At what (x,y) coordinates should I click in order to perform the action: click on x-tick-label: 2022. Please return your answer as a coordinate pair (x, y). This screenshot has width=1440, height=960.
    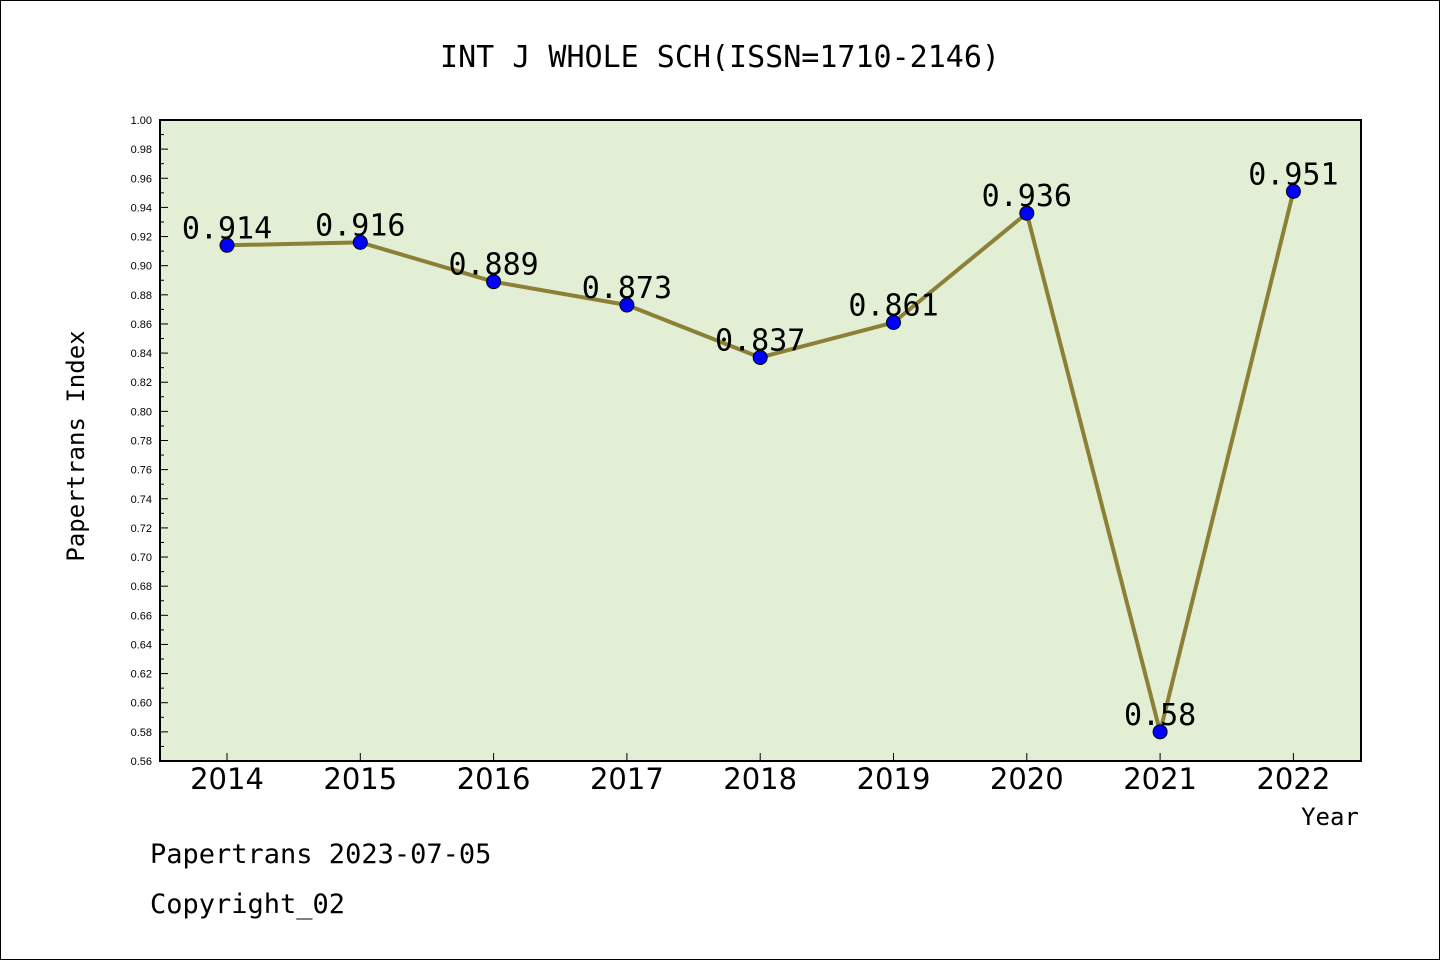
    Looking at the image, I should click on (1293, 779).